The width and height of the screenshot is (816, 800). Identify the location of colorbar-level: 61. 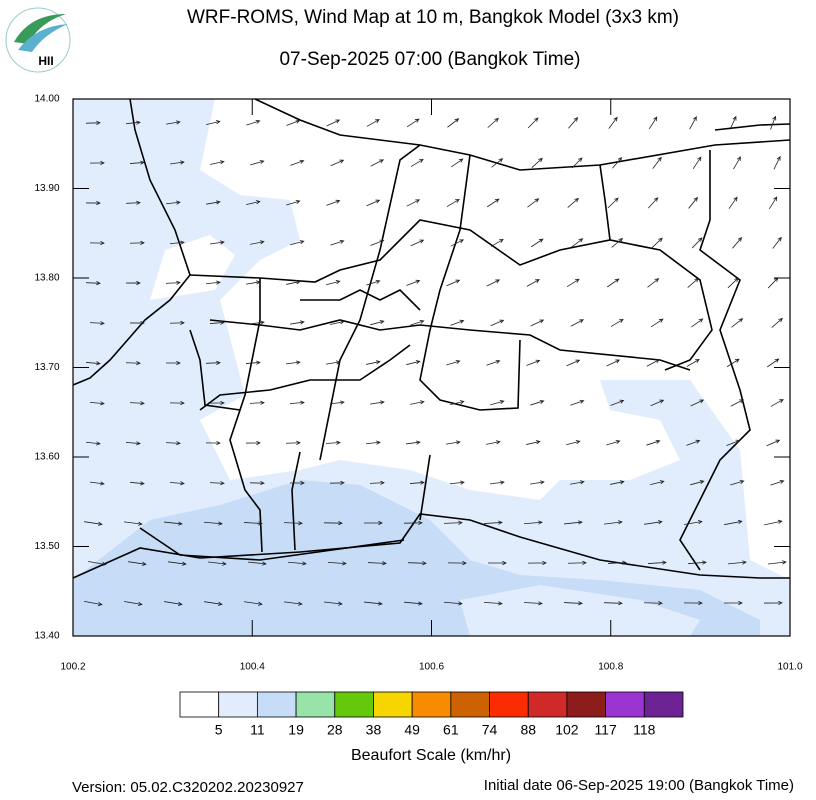
(451, 730).